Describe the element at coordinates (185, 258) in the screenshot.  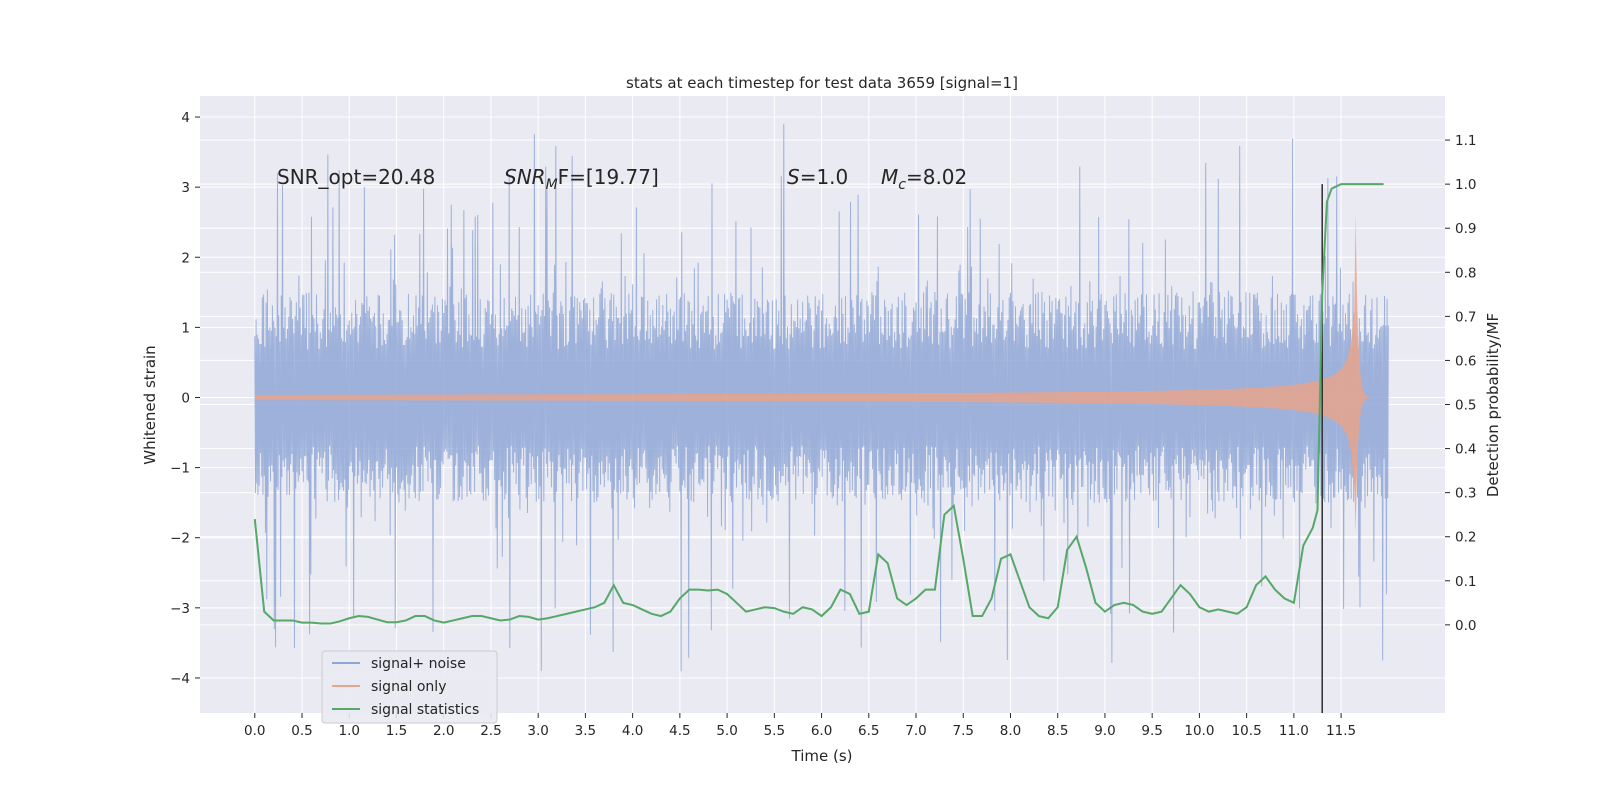
I see `y-tick-label: 2` at that location.